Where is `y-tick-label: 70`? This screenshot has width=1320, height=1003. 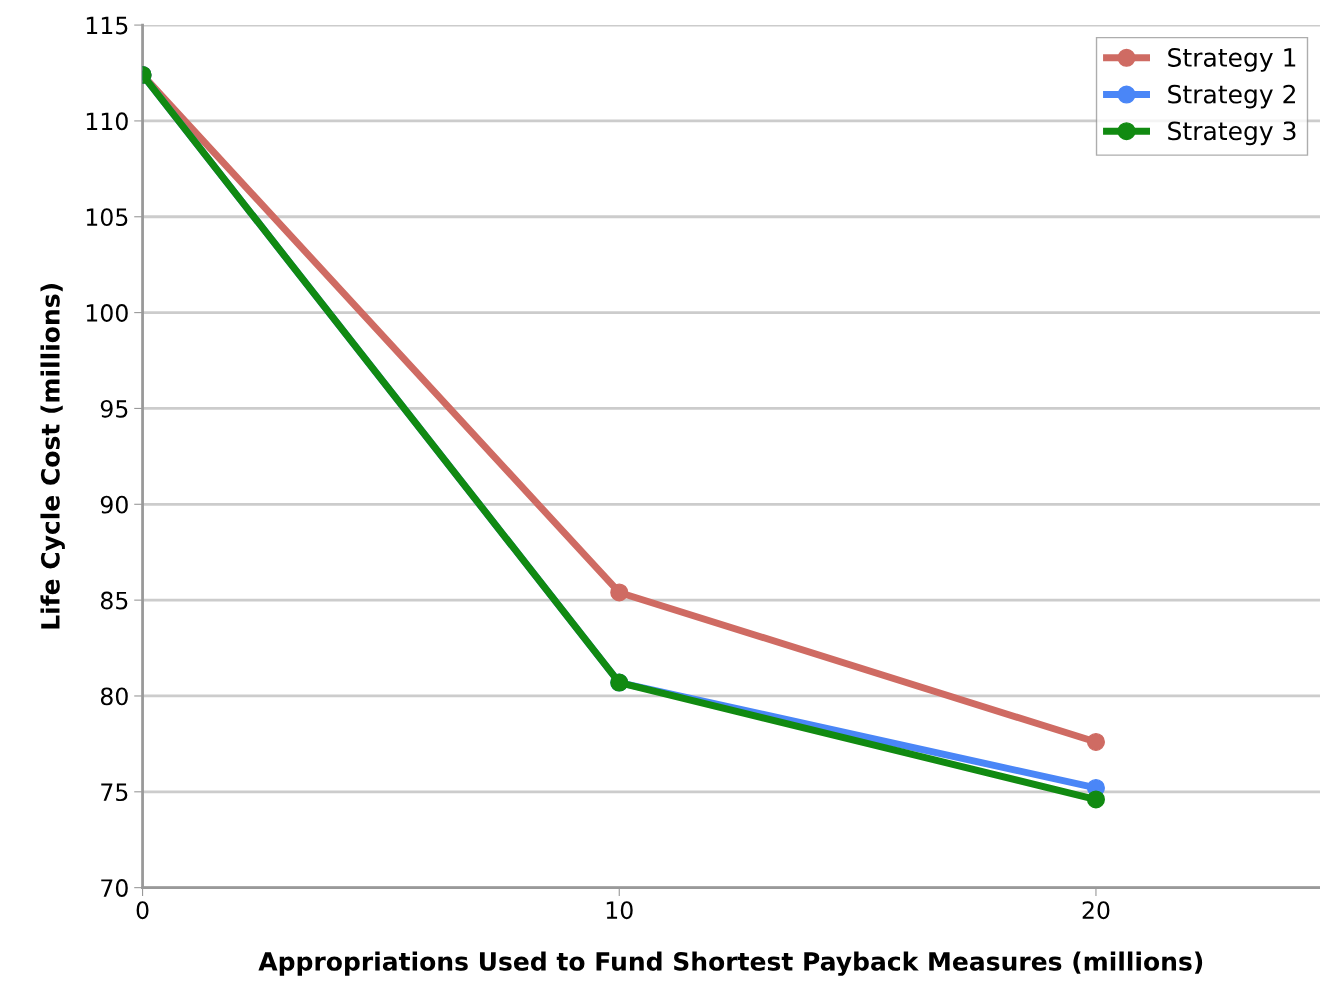 y-tick-label: 70 is located at coordinates (114, 888).